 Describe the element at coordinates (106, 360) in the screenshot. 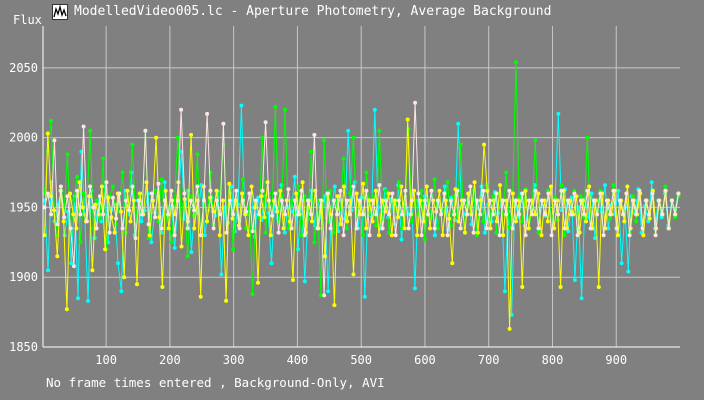

I see `x-tick-label: 100` at that location.